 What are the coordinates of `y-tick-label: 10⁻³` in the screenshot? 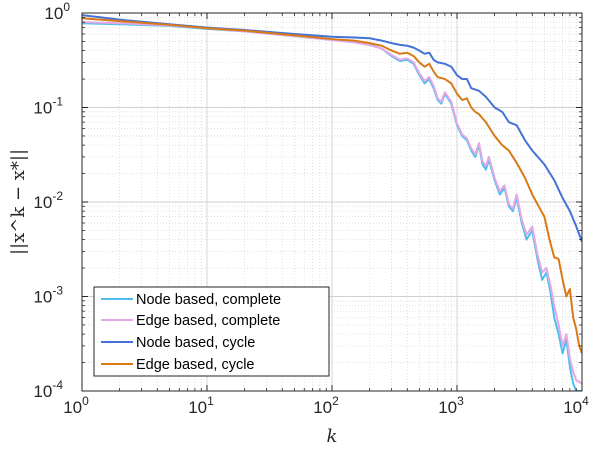 It's located at (48, 295).